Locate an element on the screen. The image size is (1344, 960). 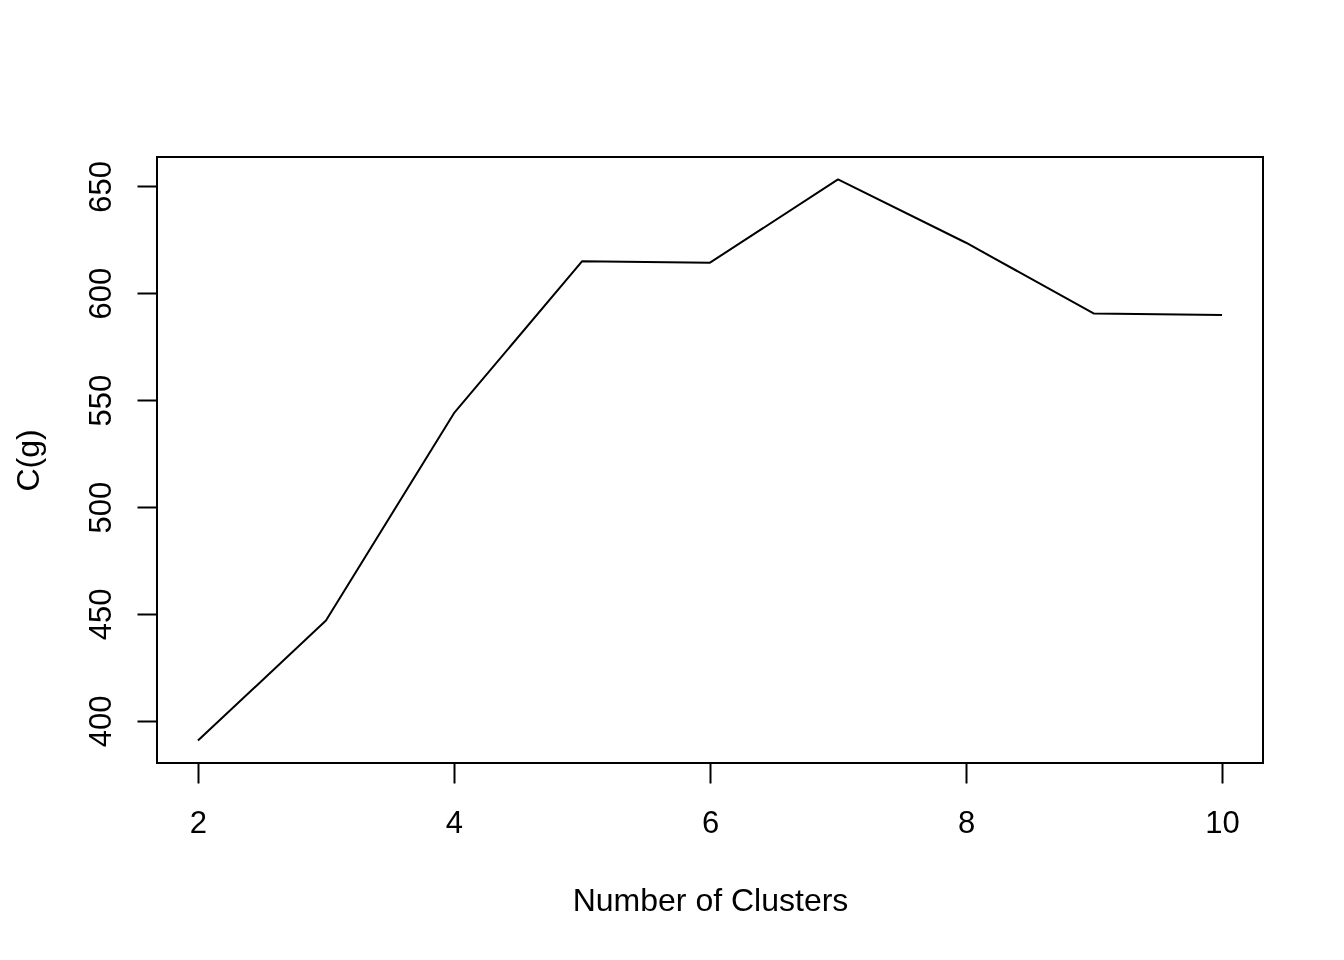
y-tick-label: 650 is located at coordinates (100, 186).